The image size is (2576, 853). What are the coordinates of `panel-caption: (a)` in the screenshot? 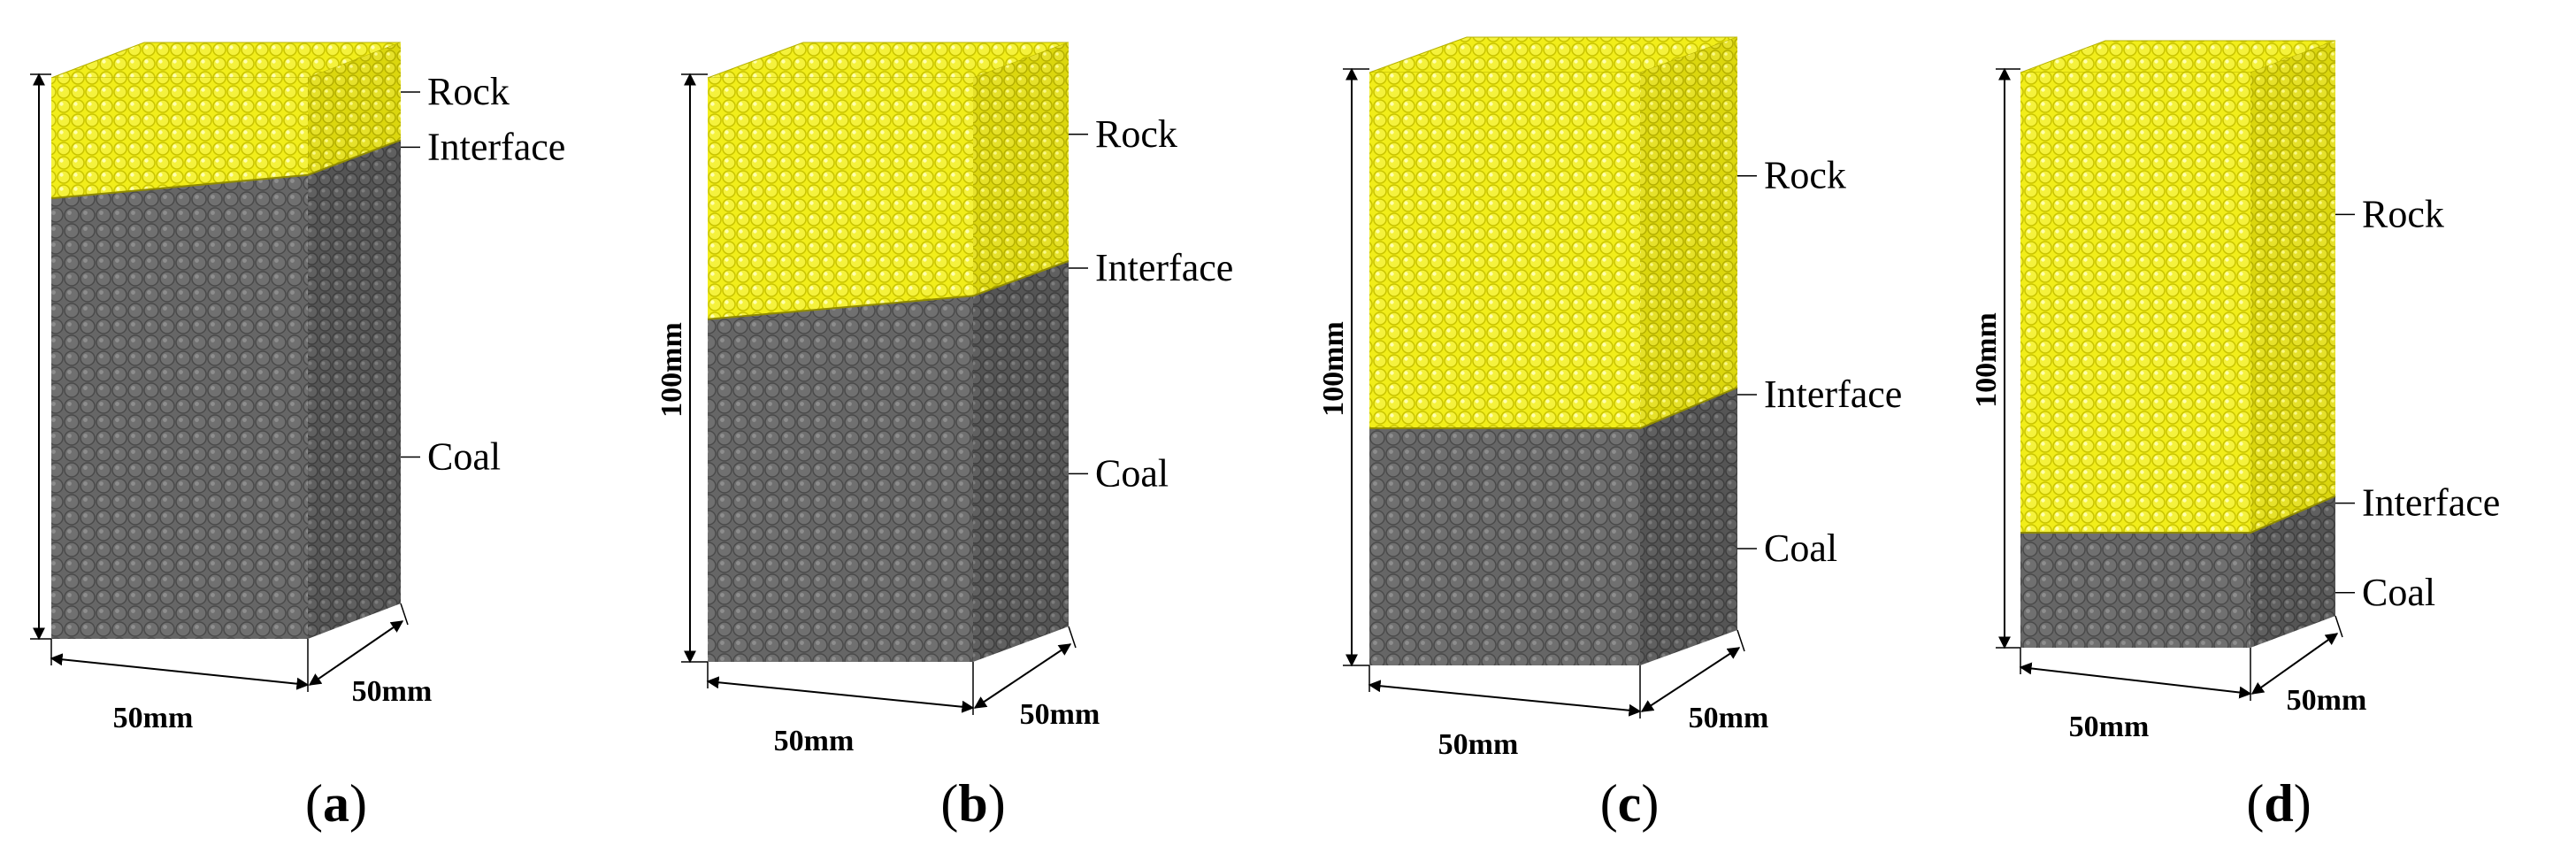 It's located at (336, 803).